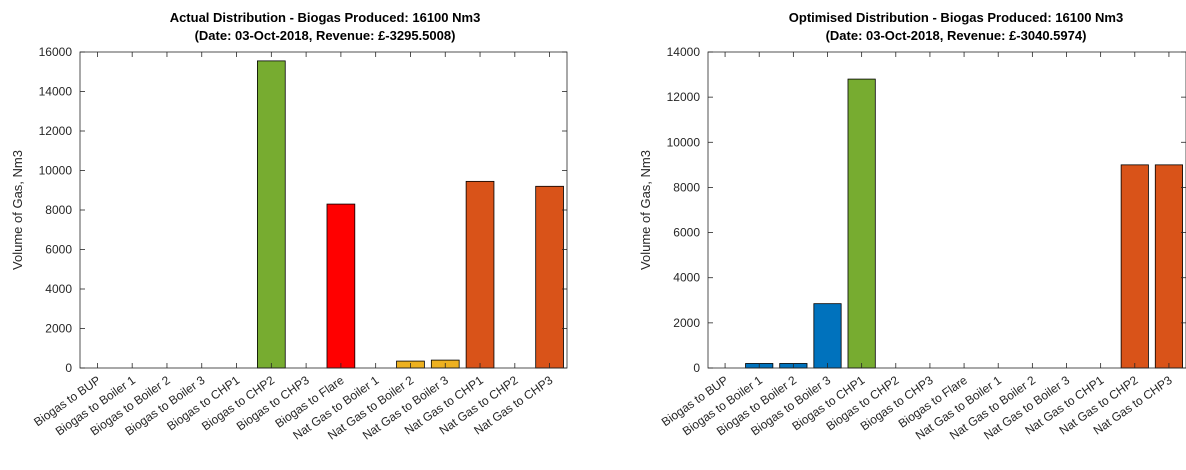 This screenshot has width=1186, height=470. Describe the element at coordinates (56, 52) in the screenshot. I see `y-tick-label: 16000` at that location.